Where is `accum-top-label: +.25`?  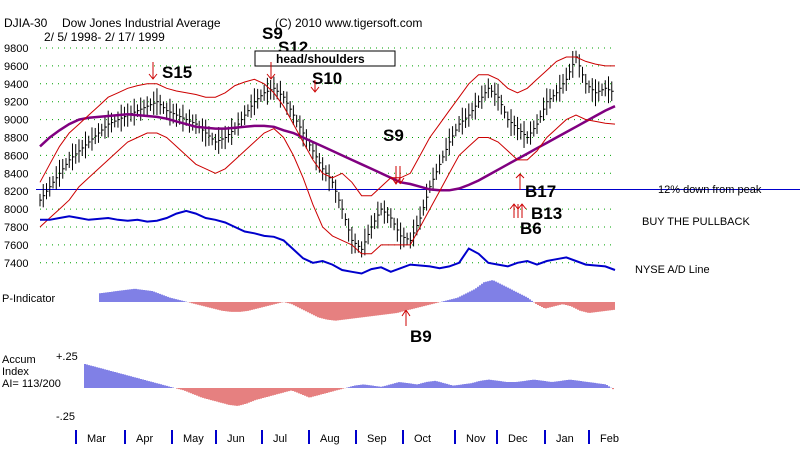
accum-top-label: +.25 is located at coordinates (67, 357).